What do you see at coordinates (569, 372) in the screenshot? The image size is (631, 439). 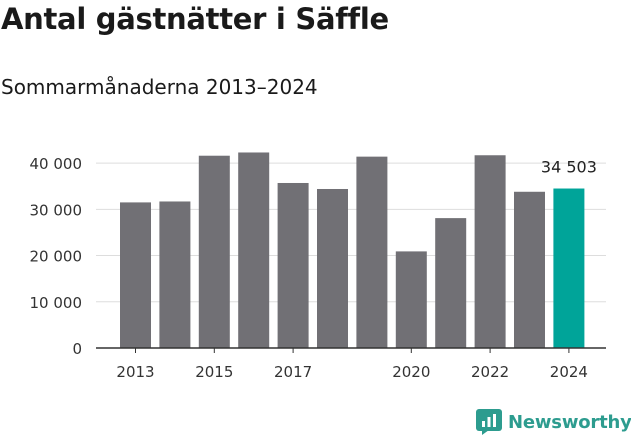 I see `x-tick-label: 2024` at bounding box center [569, 372].